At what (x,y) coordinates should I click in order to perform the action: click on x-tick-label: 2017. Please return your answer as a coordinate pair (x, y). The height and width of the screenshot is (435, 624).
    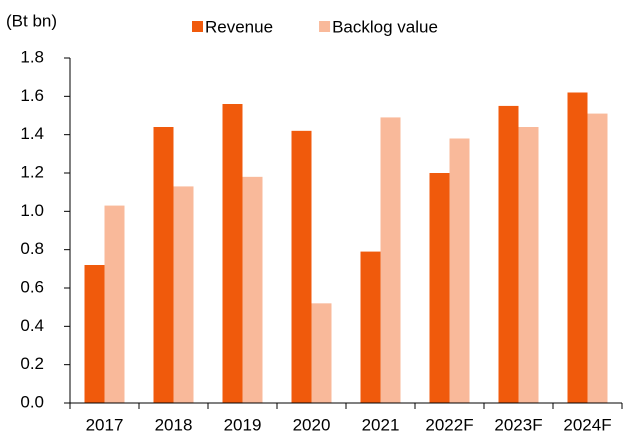
    Looking at the image, I should click on (105, 424).